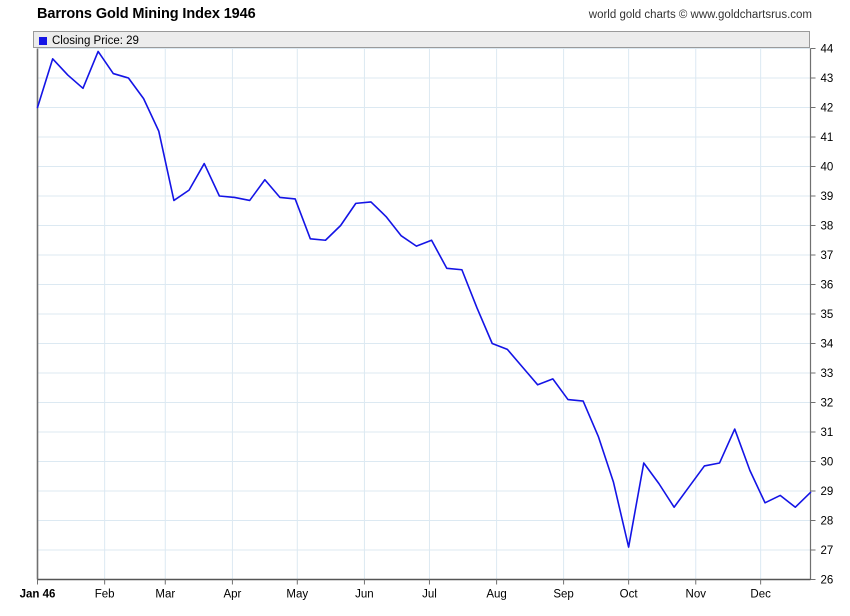 The width and height of the screenshot is (850, 616). What do you see at coordinates (364, 595) in the screenshot?
I see `x-axis-tick-label: Jun` at bounding box center [364, 595].